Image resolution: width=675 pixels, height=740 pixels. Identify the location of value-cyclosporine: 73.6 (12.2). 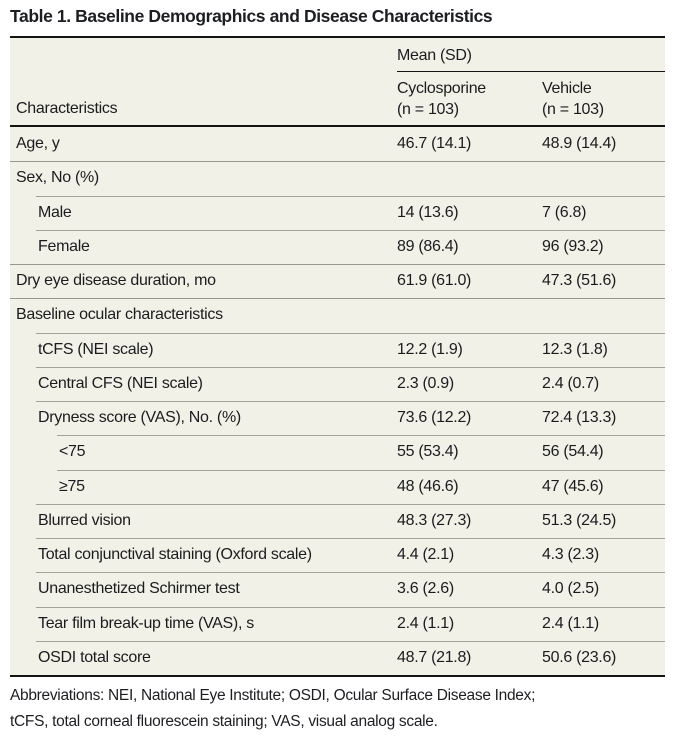
(434, 418).